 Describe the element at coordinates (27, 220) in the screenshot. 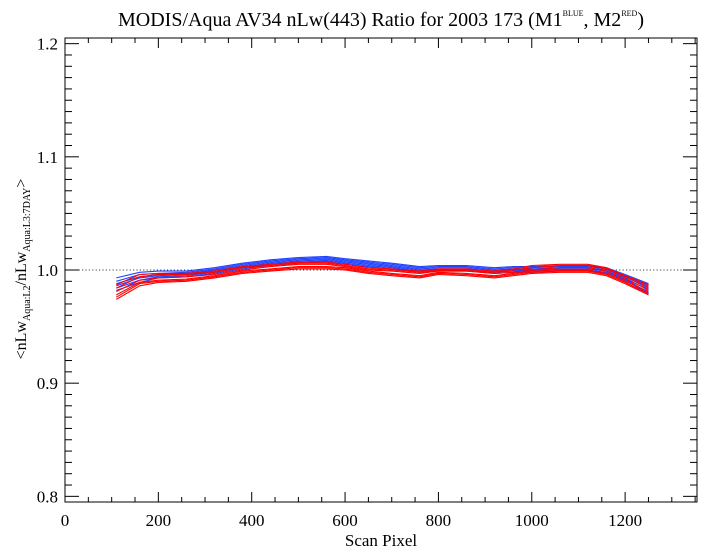

I see `y-axis-label-sub2: Aqua:L3:7DAY` at that location.